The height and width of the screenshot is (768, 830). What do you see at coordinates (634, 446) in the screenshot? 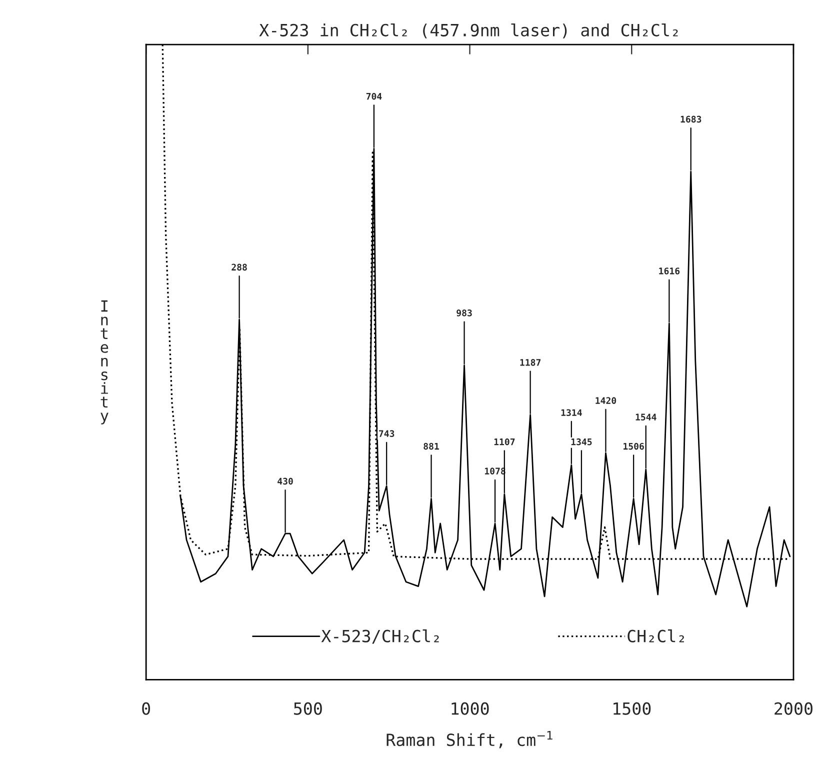
I see `annotation: 1506` at bounding box center [634, 446].